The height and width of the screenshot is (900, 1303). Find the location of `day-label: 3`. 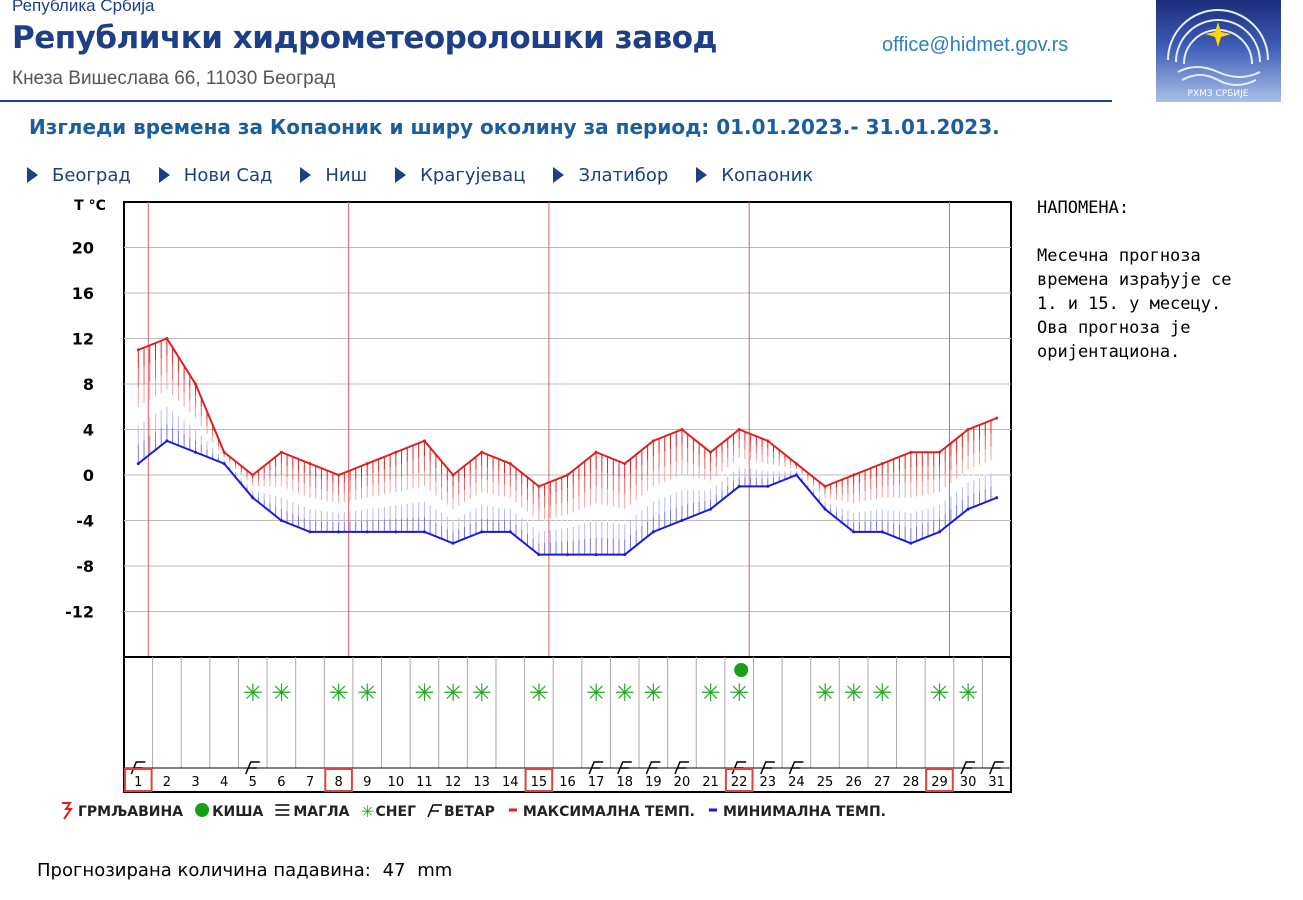

day-label: 3 is located at coordinates (195, 782).